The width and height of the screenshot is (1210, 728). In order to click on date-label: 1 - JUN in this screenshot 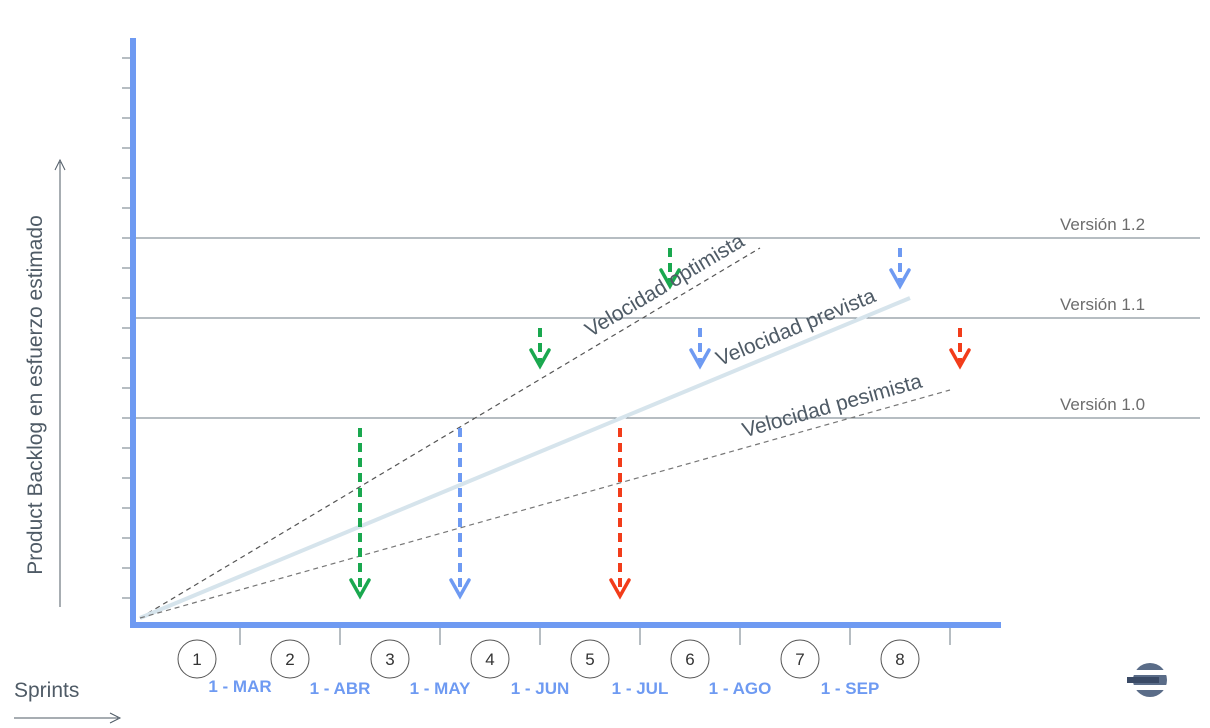, I will do `click(540, 688)`.